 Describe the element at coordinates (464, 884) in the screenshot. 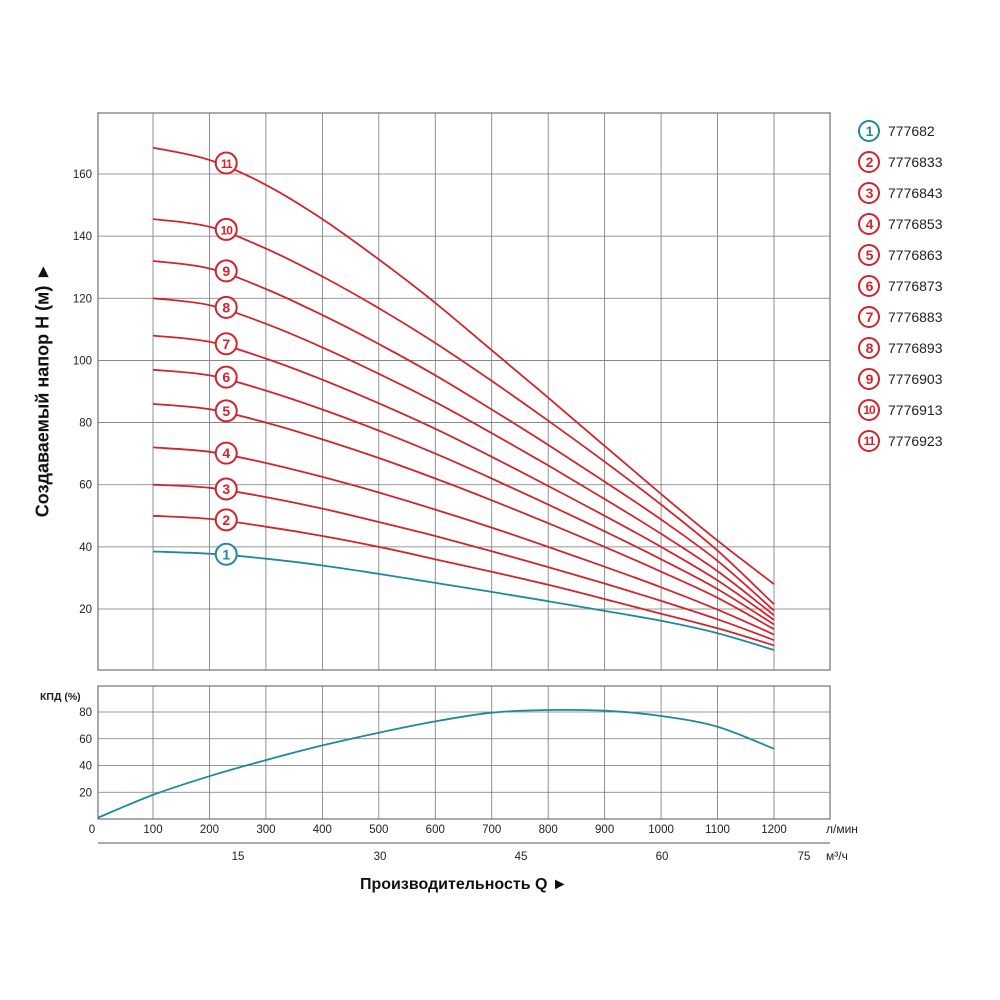

I see `x-axis-label: Производительность Q ►` at that location.